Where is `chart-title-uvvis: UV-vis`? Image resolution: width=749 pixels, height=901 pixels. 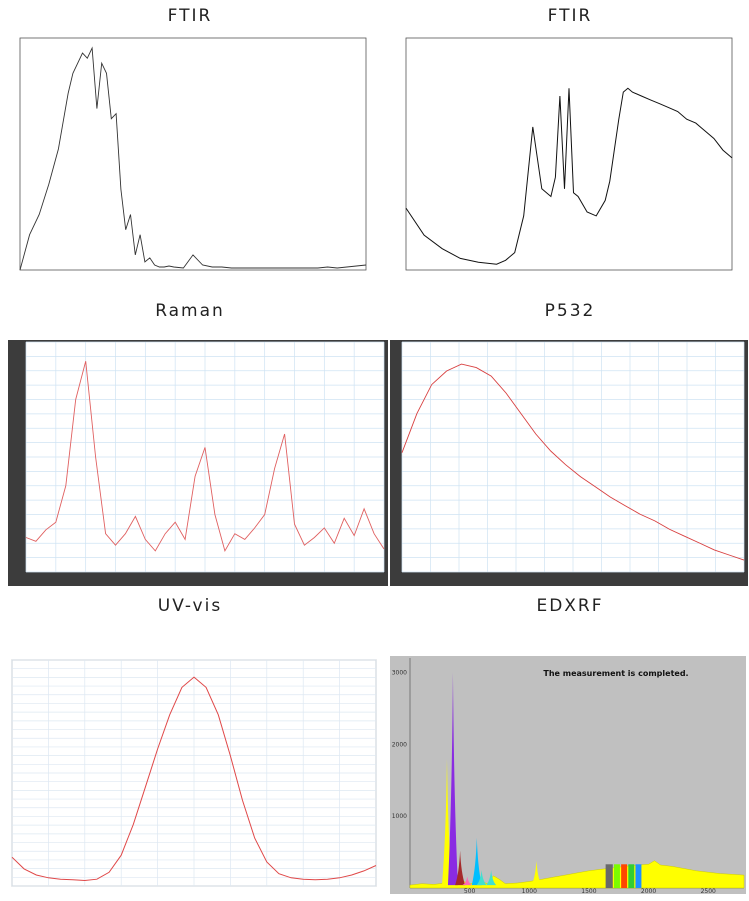
chart-title-uvvis: UV-vis is located at coordinates (190, 606).